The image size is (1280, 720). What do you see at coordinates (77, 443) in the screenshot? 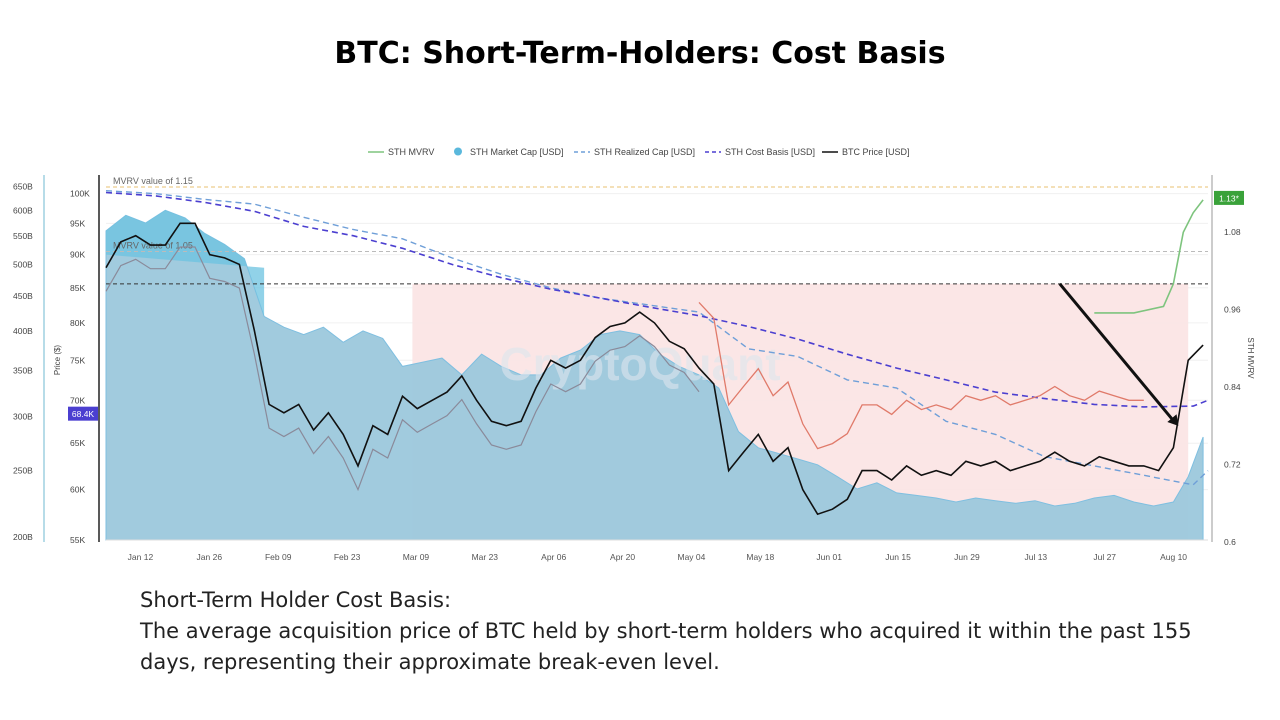
I see `price-tick-label: 65K` at bounding box center [77, 443].